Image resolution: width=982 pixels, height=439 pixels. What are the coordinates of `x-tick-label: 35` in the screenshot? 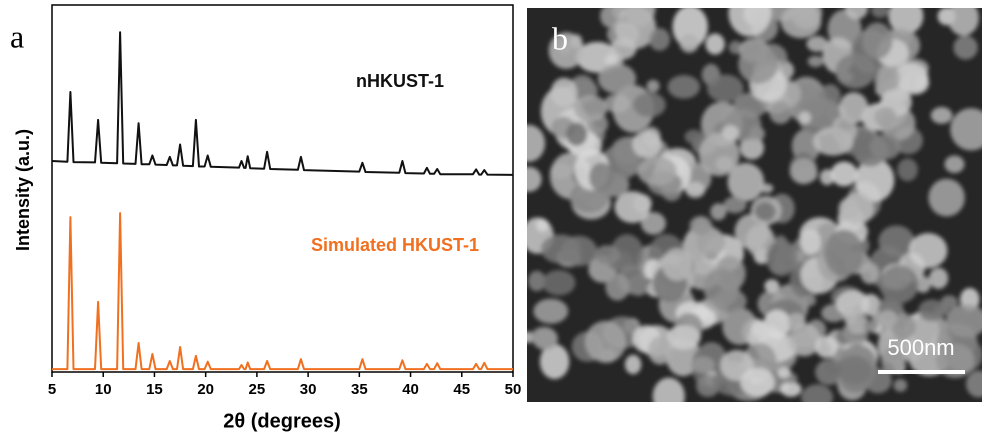 It's located at (359, 389).